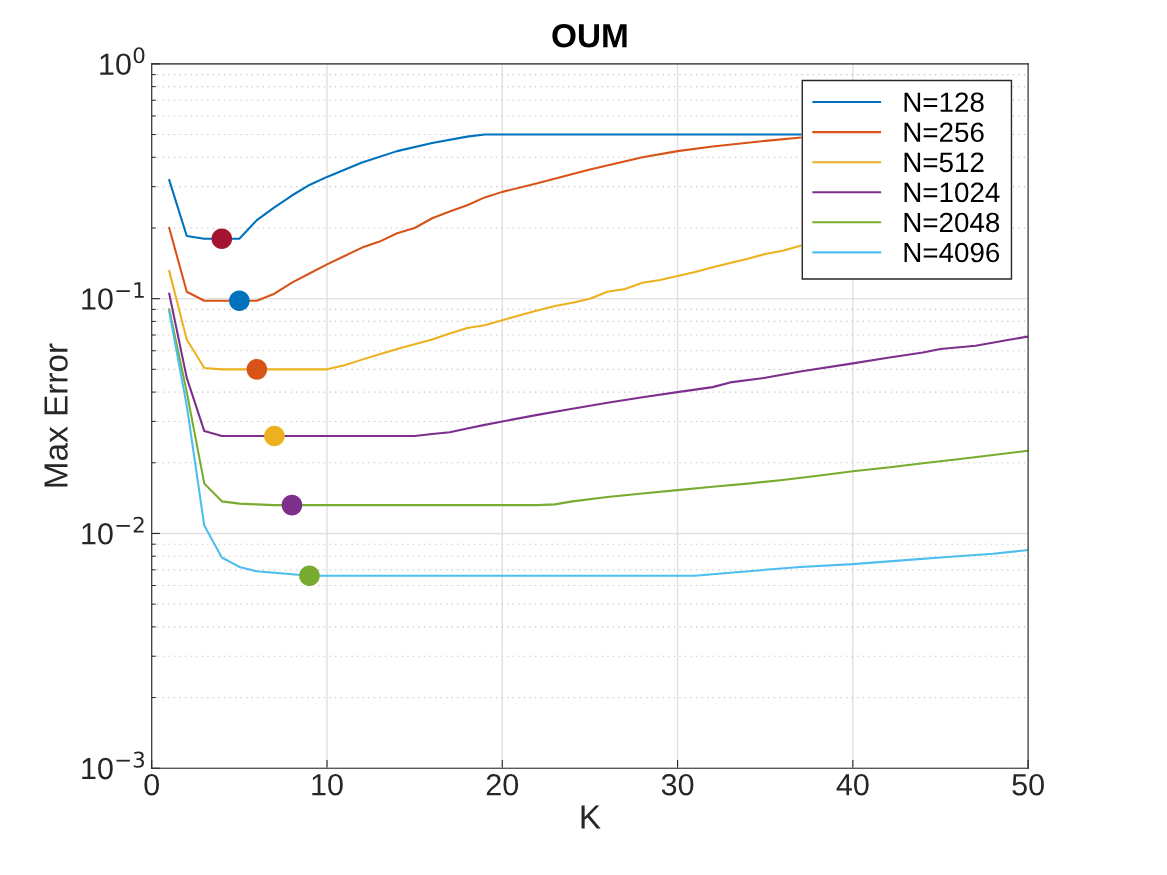  Describe the element at coordinates (952, 192) in the screenshot. I see `legend-label: N=1024` at that location.